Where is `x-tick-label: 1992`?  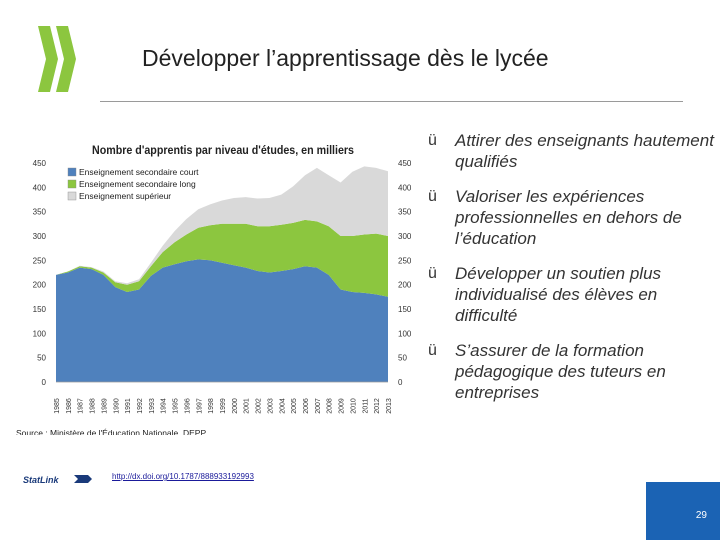 x-tick-label: 1992 is located at coordinates (140, 406).